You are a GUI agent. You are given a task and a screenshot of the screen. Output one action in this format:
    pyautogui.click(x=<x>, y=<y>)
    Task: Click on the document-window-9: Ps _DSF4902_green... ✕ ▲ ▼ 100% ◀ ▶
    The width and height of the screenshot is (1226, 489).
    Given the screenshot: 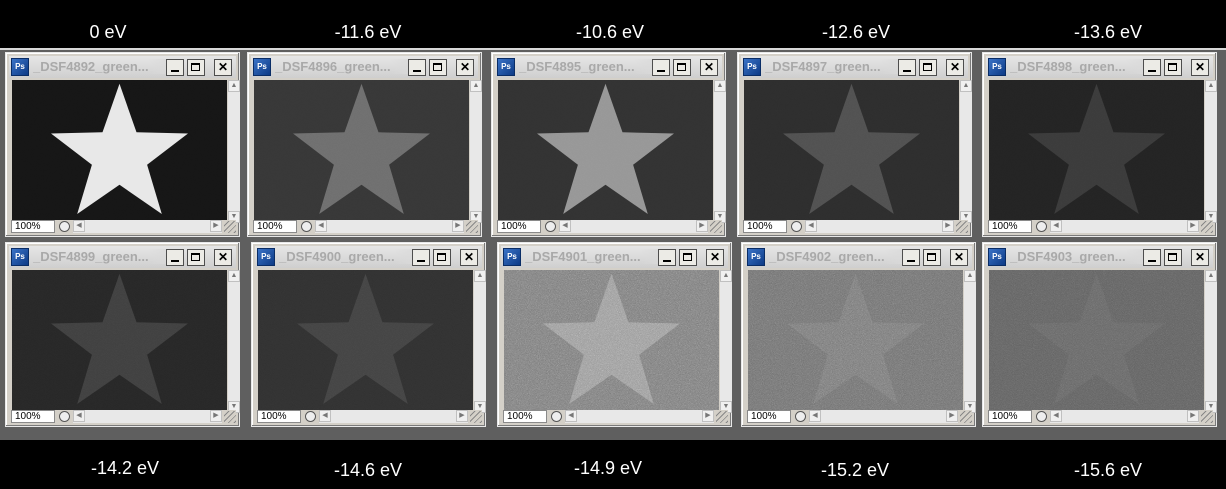 What is the action you would take?
    pyautogui.click(x=858, y=334)
    